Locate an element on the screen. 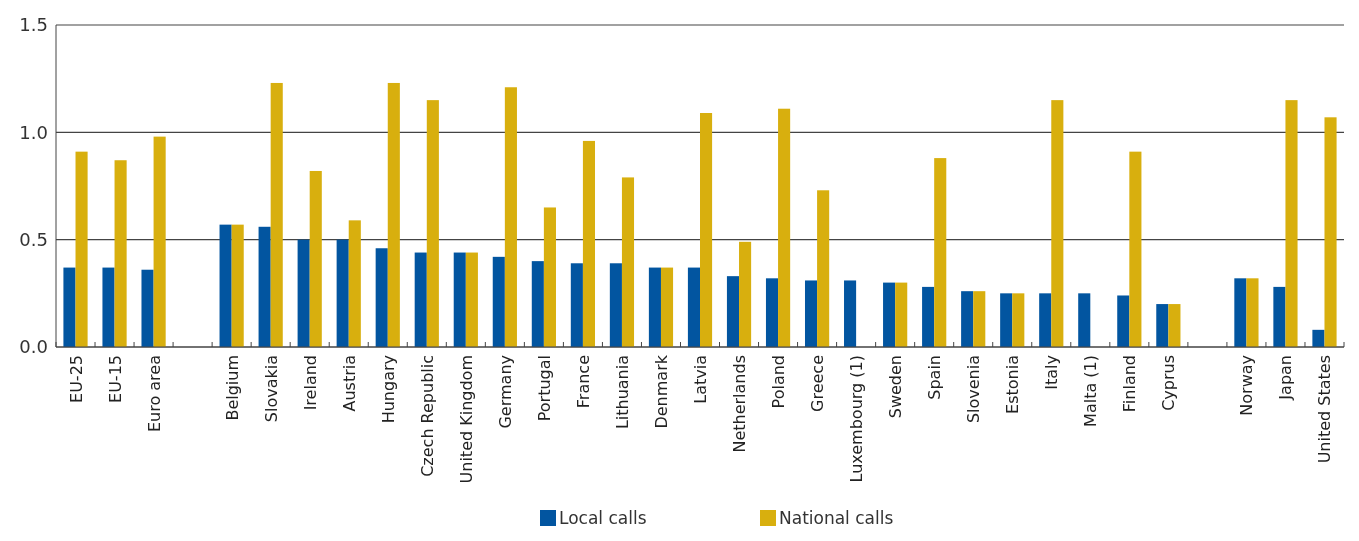 The height and width of the screenshot is (541, 1359). x-tick-label: Cyprus is located at coordinates (1169, 383).